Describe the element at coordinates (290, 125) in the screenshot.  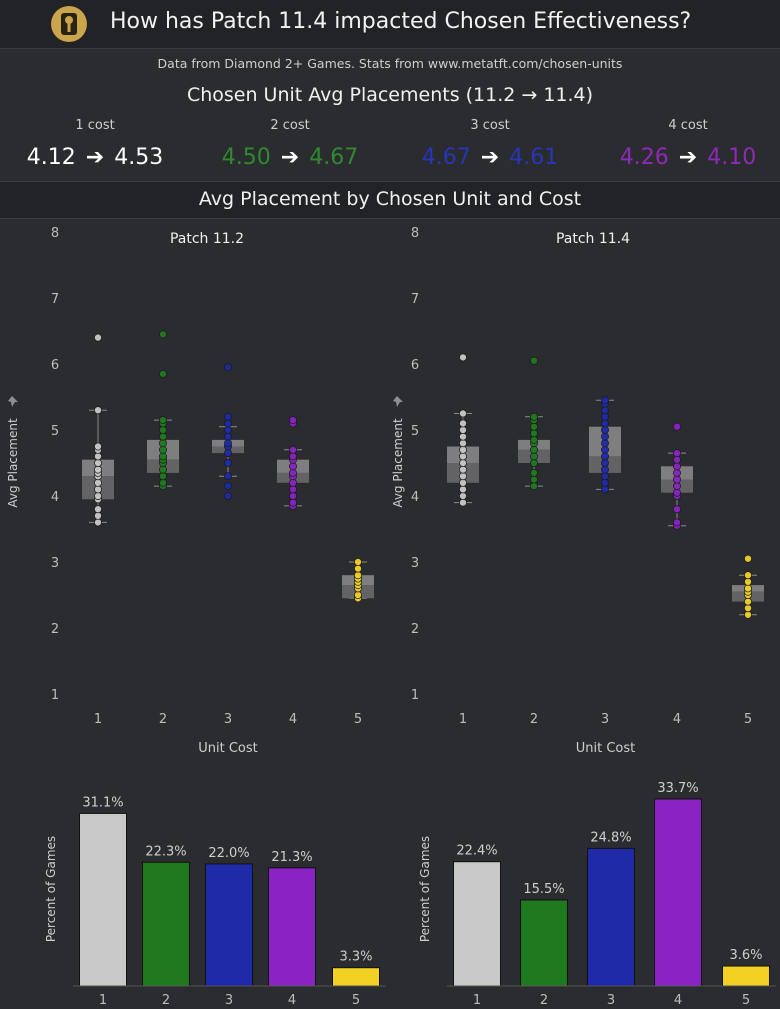
I see `cost-label: 2 cost` at that location.